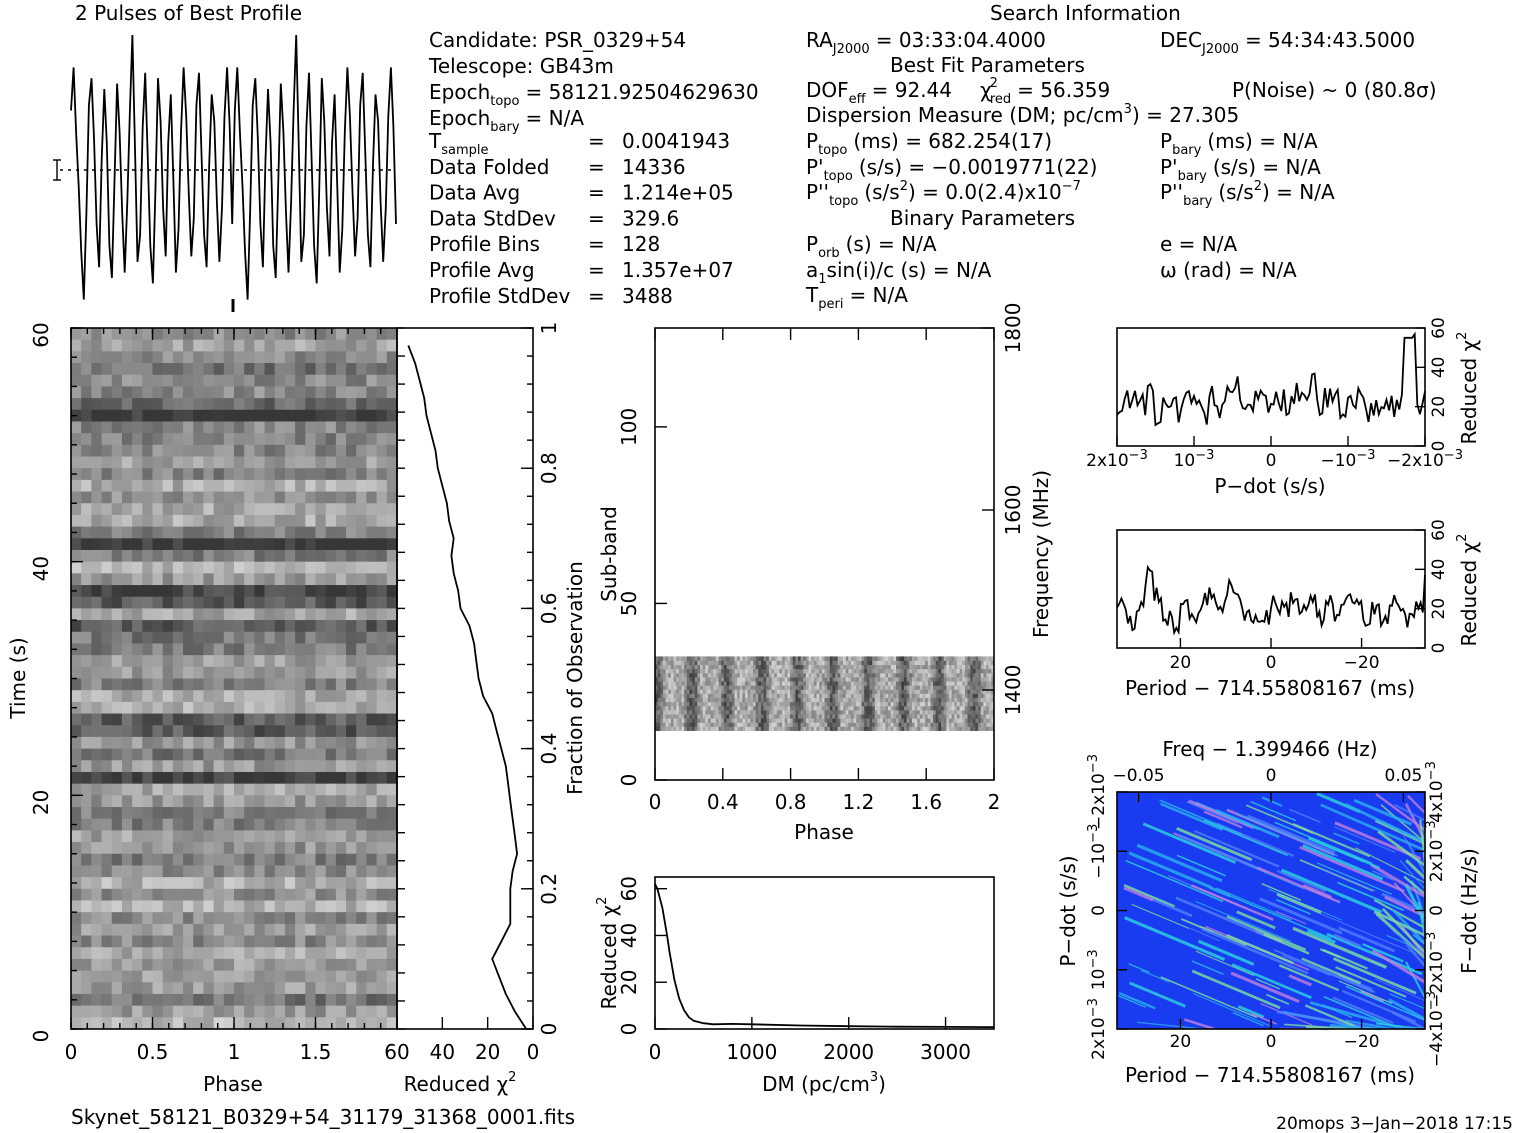  I want to click on time-chi-ticks: 60 40 20 000.20.40.60.81, so click(472, 693).